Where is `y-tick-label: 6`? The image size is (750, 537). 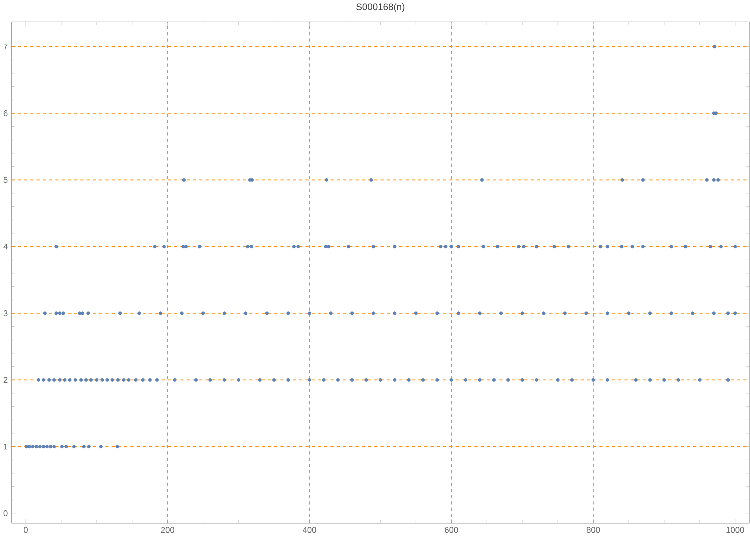
y-tick-label: 6 is located at coordinates (6, 113).